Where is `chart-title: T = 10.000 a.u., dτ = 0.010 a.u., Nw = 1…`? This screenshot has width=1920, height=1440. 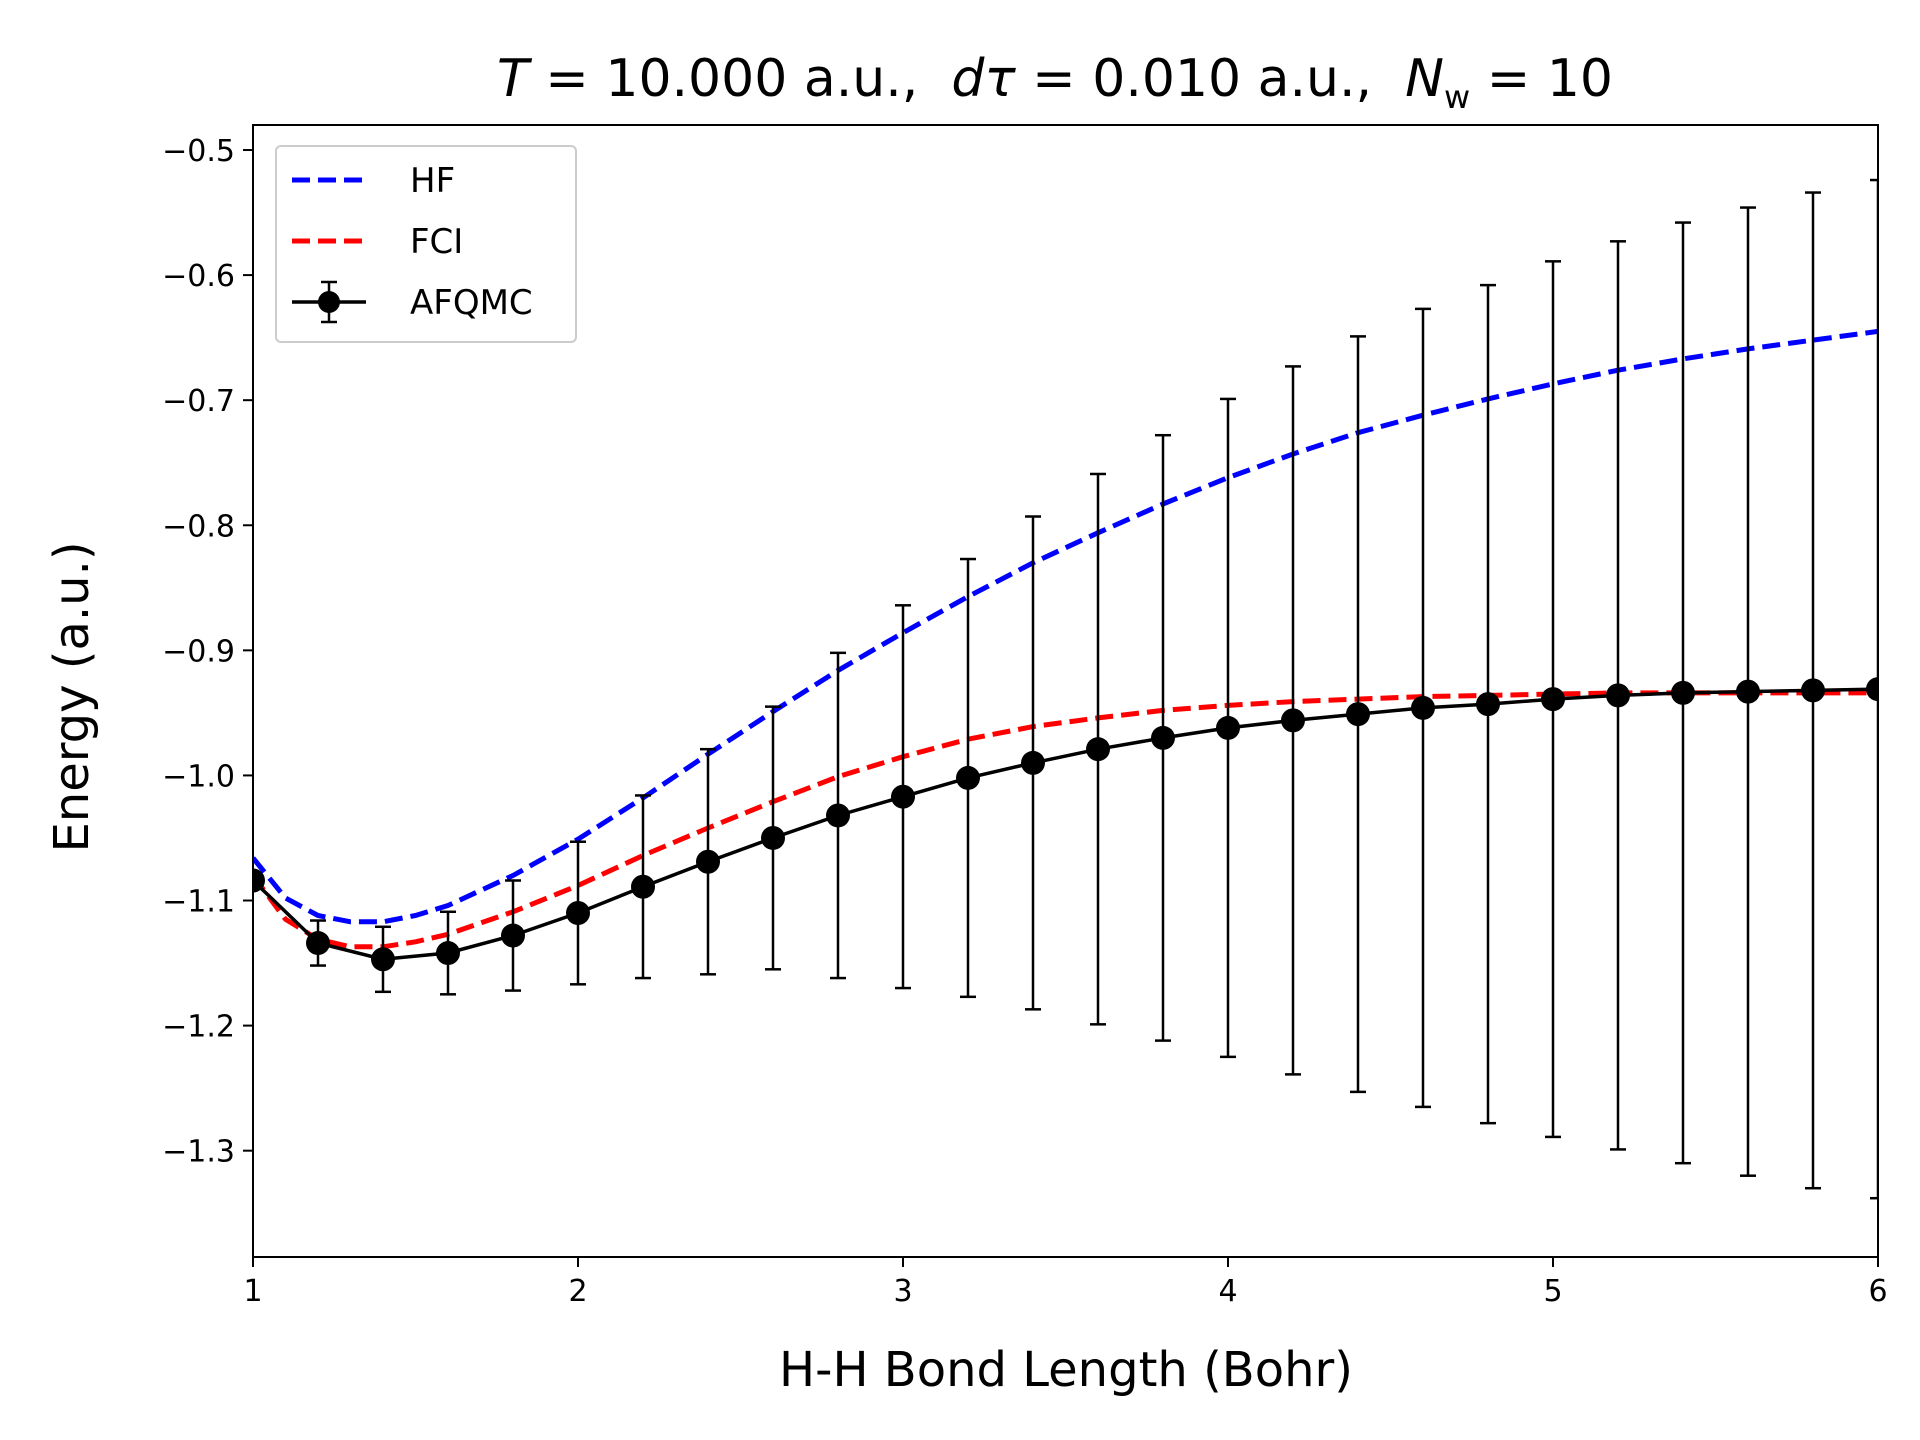
chart-title: T = 10.000 a.u., dτ = 0.010 a.u., Nw = 1… is located at coordinates (1055, 82).